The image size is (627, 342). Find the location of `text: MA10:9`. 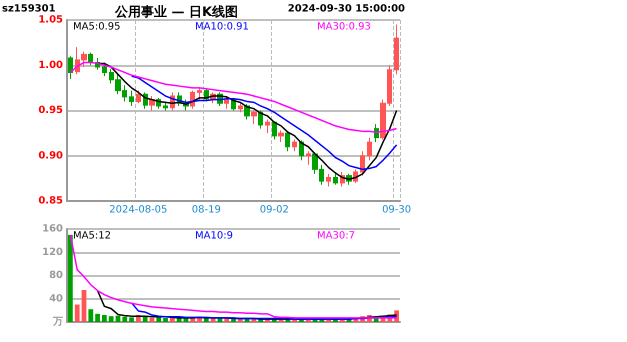

text: MA10:9 is located at coordinates (214, 236).